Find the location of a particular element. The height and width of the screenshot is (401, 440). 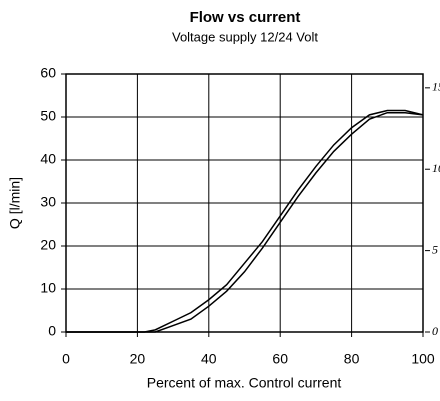

y2-tick-label: 10 is located at coordinates (436, 168).